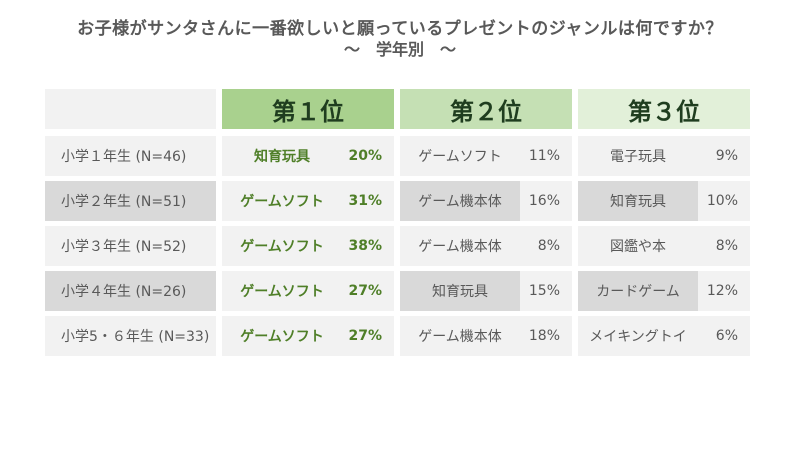  What do you see at coordinates (664, 109) in the screenshot?
I see `rank-header-3: 第３位` at bounding box center [664, 109].